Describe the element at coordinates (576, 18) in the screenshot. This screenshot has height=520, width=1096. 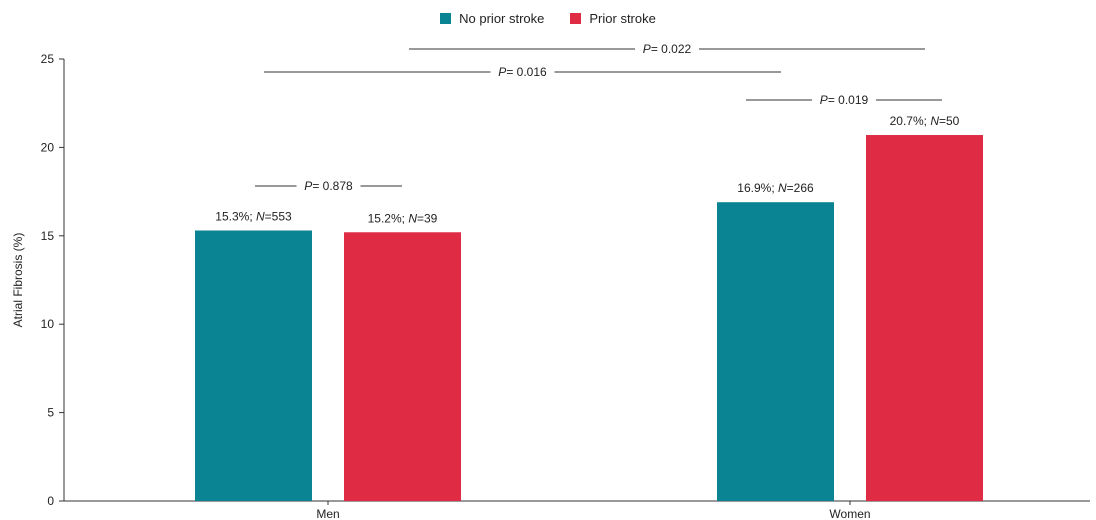
I see `legend-swatch-prior-stroke` at that location.